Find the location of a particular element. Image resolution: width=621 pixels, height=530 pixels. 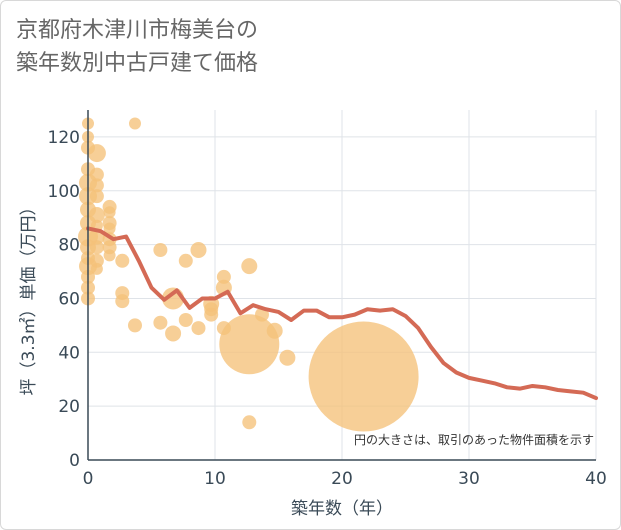

chart-title: 京都府木津川市梅美台の 築年数別中古戸建て価格 is located at coordinates (137, 47).